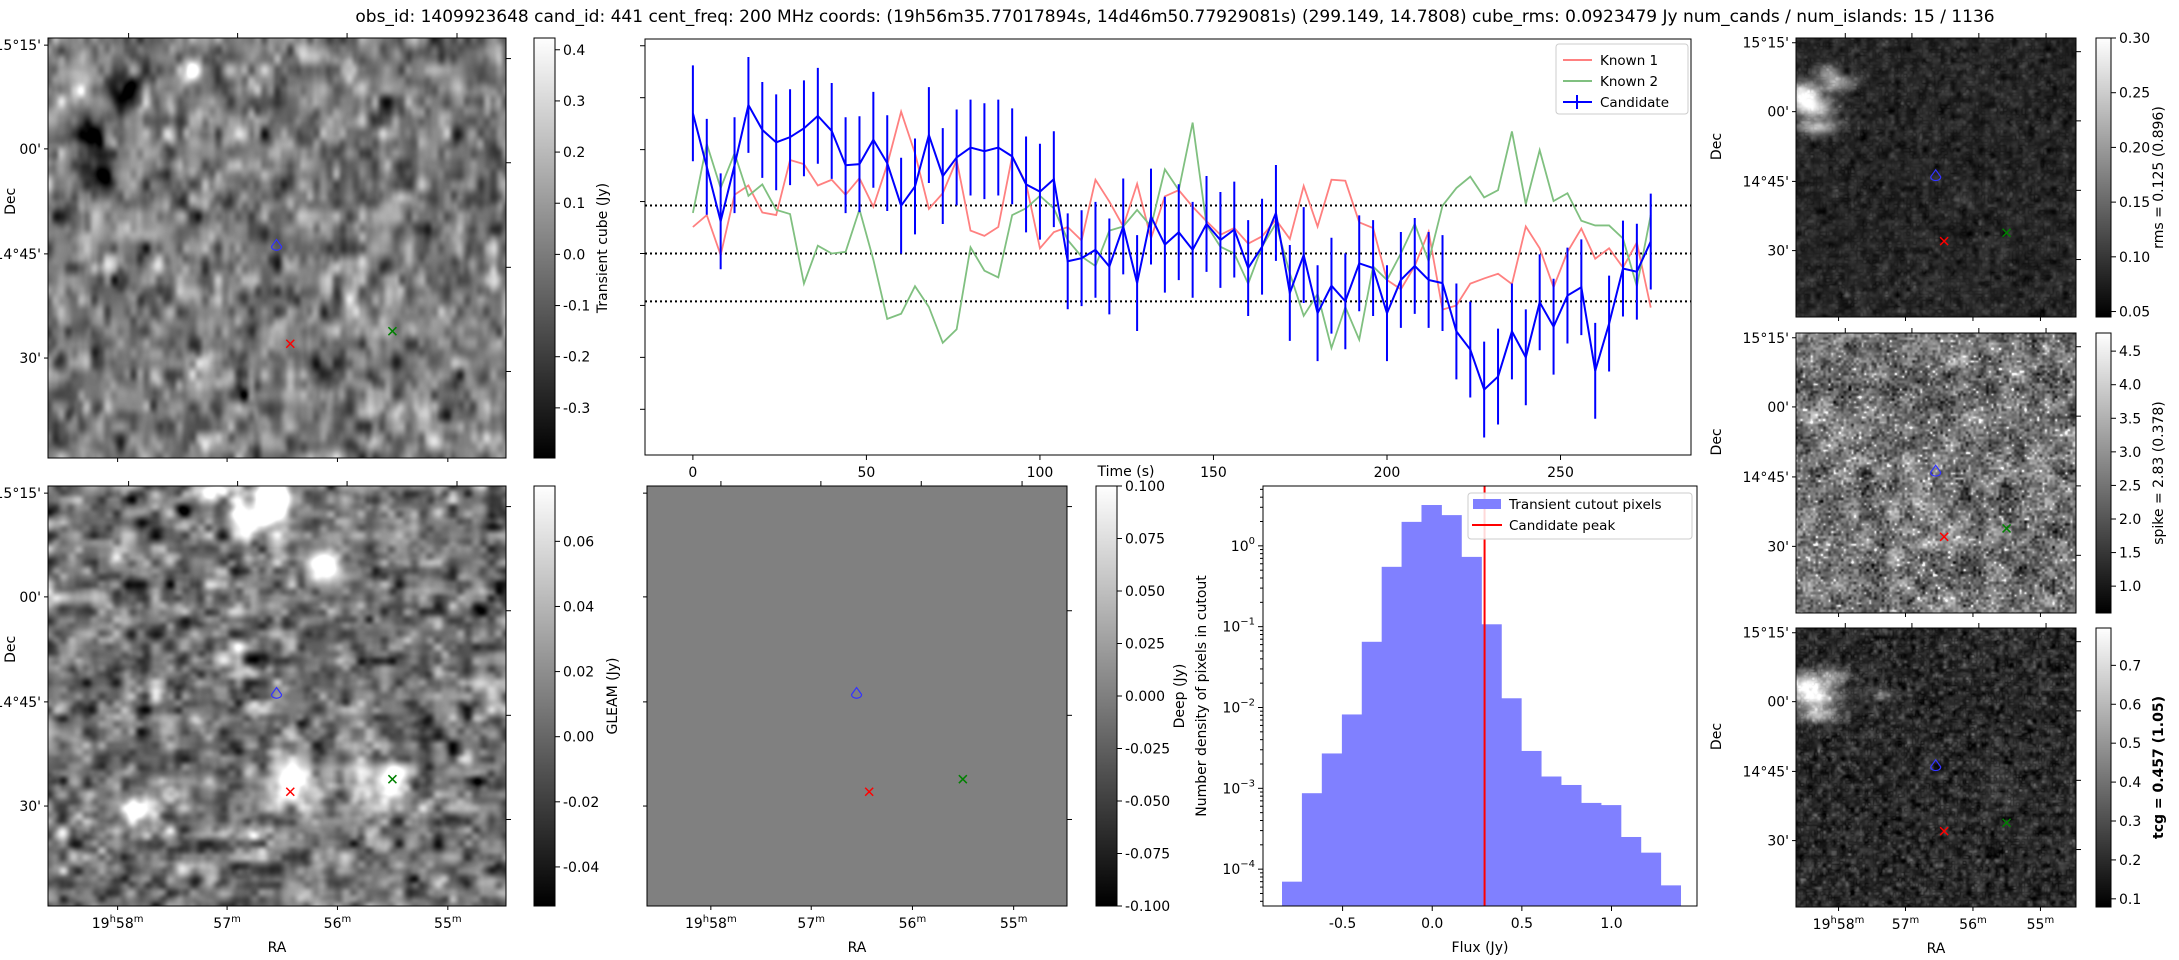 Image resolution: width=2179 pixels, height=960 pixels. Describe the element at coordinates (692, 473) in the screenshot. I see `lc-x-tick-label: 0` at that location.